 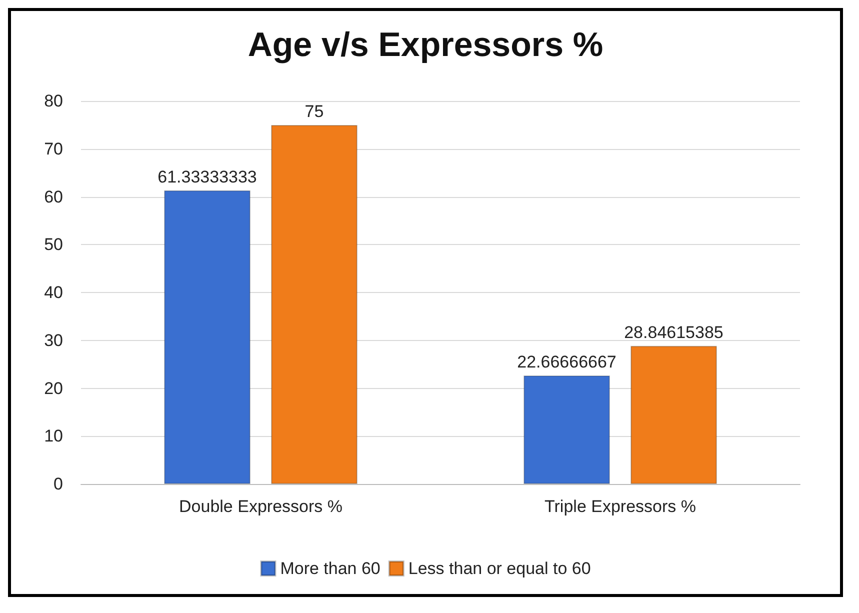 I want to click on x-tick-label: Double Expressors %, so click(x=260, y=506).